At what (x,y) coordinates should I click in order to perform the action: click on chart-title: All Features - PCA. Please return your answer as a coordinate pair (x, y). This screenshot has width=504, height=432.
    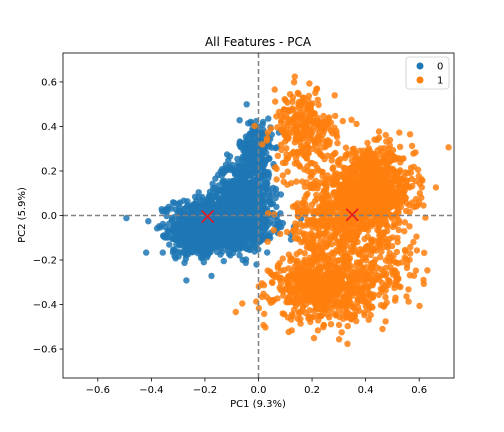
    Looking at the image, I should click on (258, 42).